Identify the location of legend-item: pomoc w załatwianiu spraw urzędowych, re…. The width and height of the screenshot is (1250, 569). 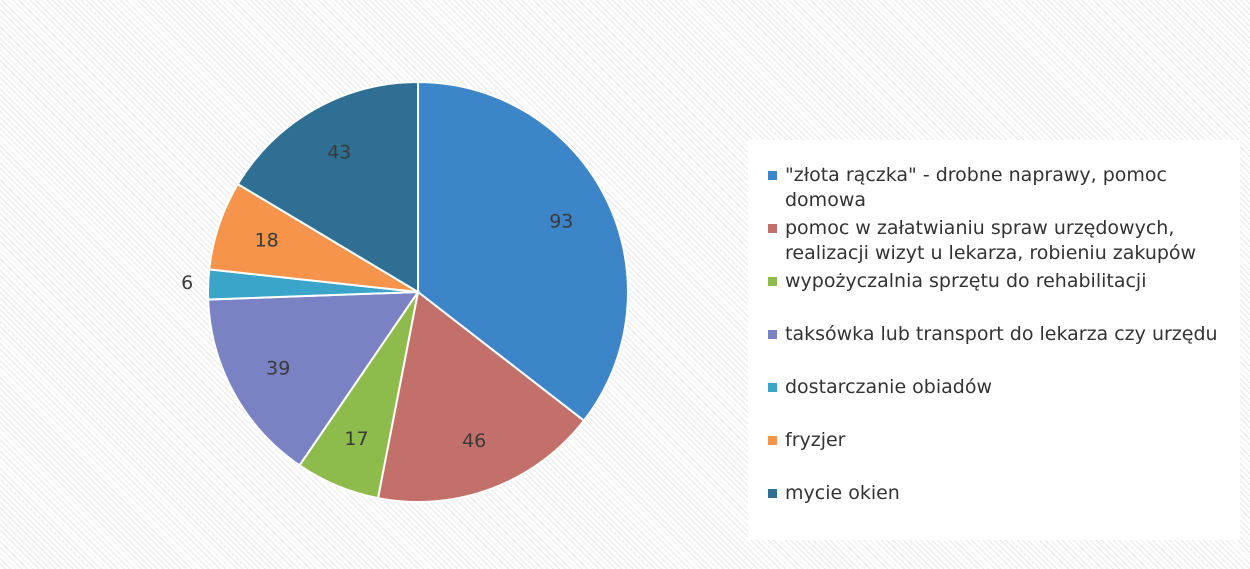
(998, 242).